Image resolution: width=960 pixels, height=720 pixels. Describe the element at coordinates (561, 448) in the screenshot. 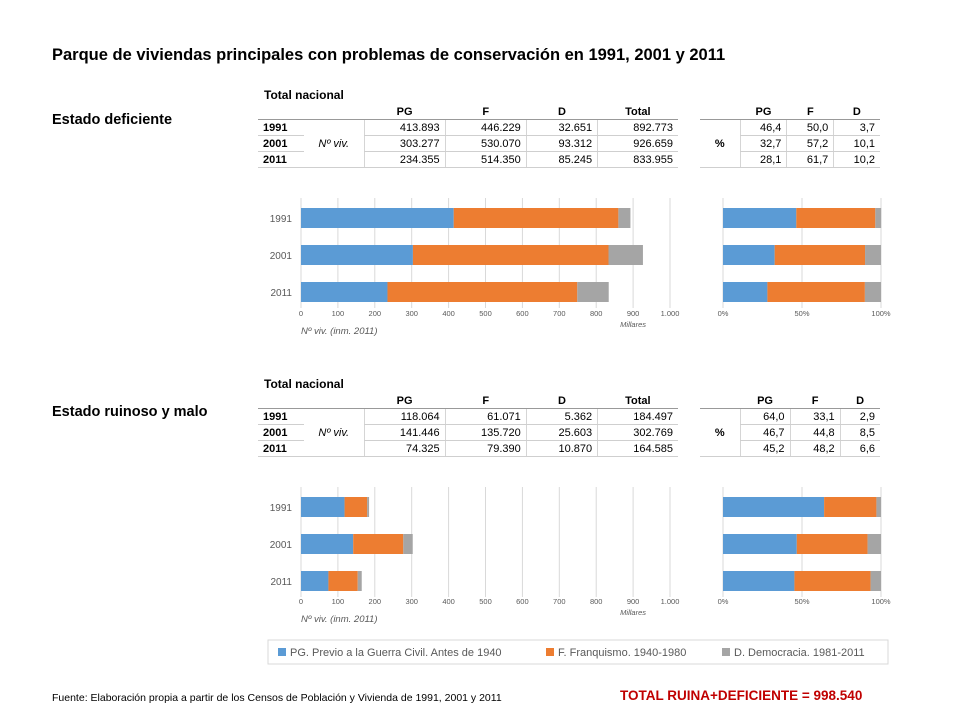

I see `cell-d: 10.870` at that location.